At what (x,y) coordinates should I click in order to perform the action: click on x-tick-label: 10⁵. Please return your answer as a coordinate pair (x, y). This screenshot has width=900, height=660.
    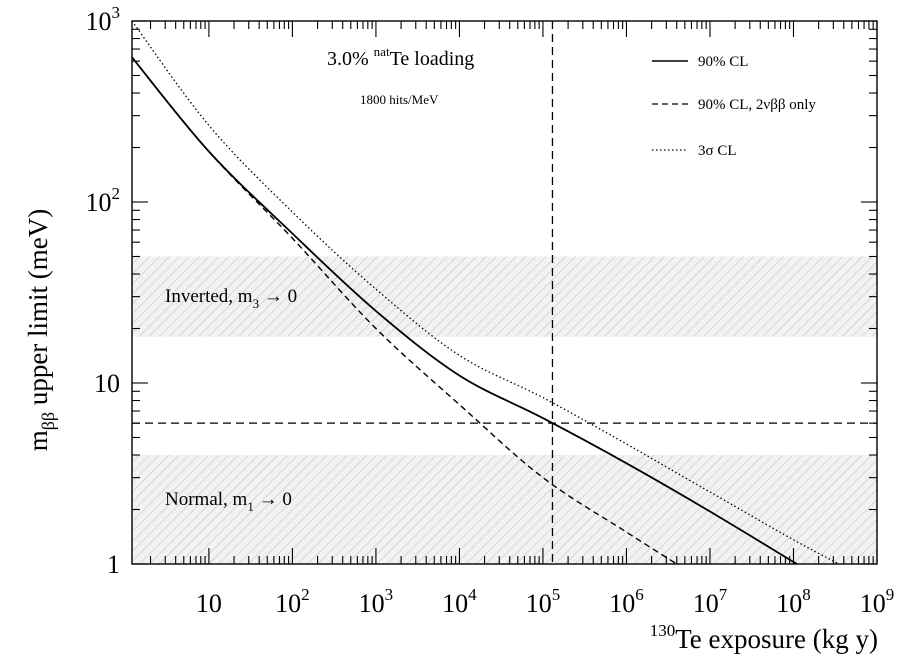
    Looking at the image, I should click on (543, 601).